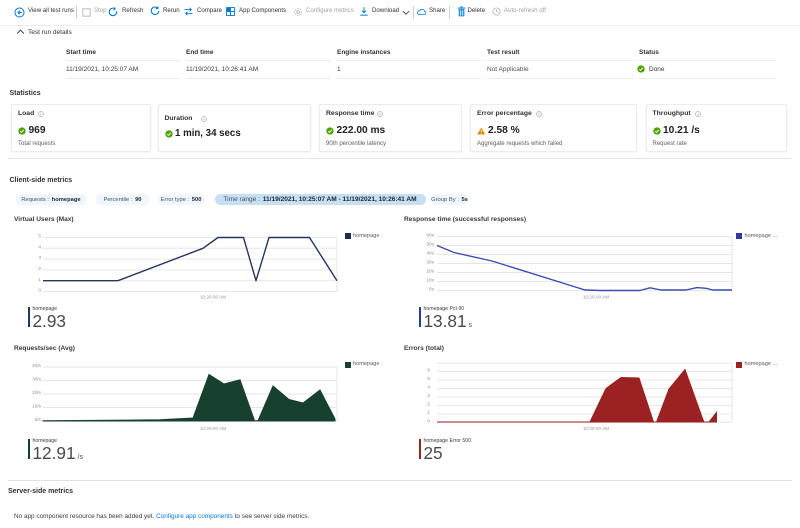 This screenshot has height=528, width=800. I want to click on svg-text: 10/s, so click(37, 406).